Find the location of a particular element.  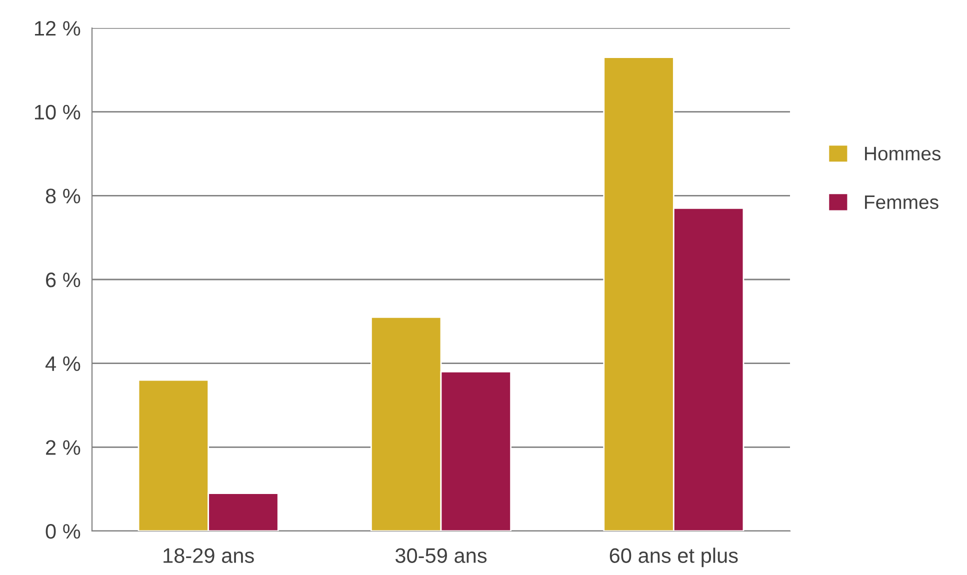

y-tick-label: 12 % is located at coordinates (57, 28).